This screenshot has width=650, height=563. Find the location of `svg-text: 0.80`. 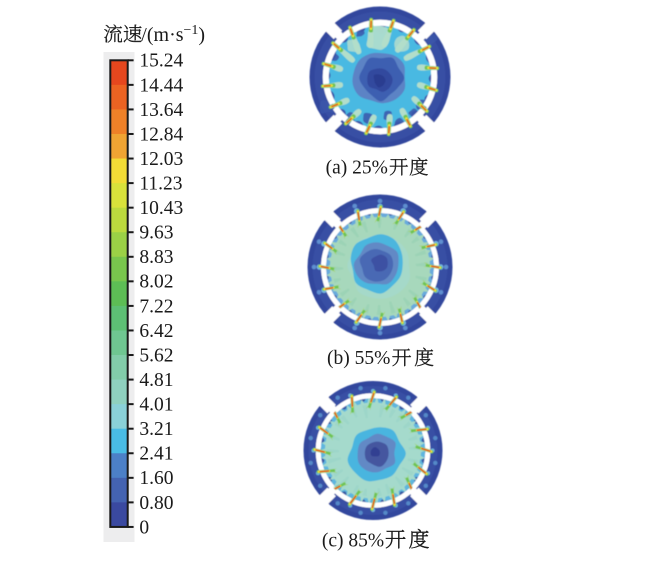

svg-text: 0.80 is located at coordinates (156, 503).